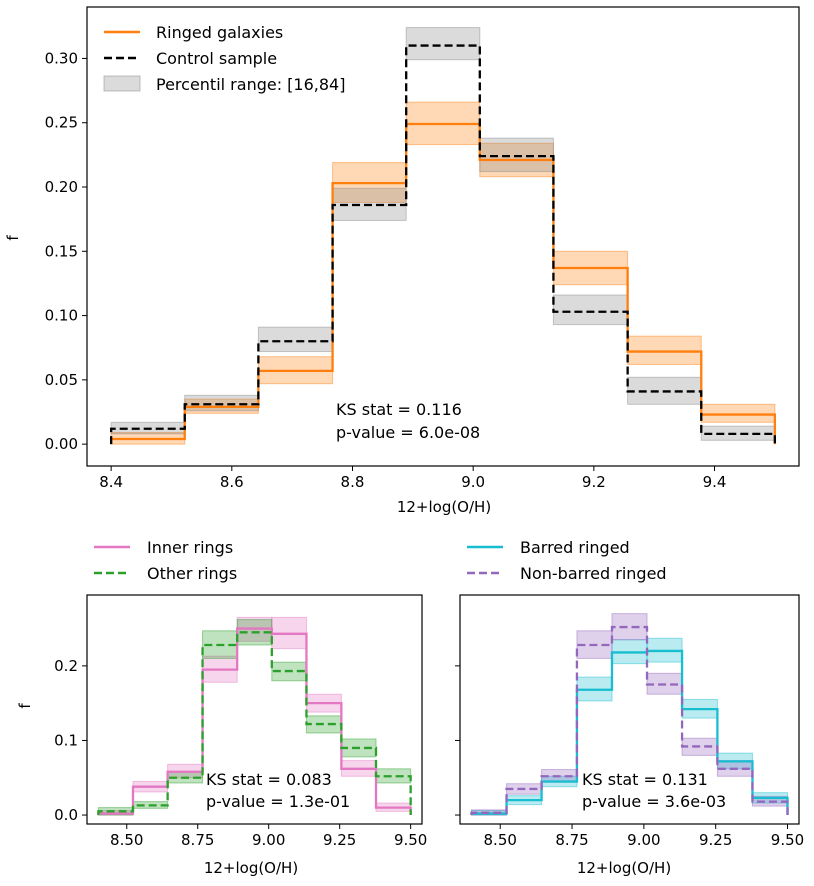 This screenshot has width=814, height=886. What do you see at coordinates (408, 432) in the screenshot?
I see `top-p-value: p-value = 6.0e-08` at bounding box center [408, 432].